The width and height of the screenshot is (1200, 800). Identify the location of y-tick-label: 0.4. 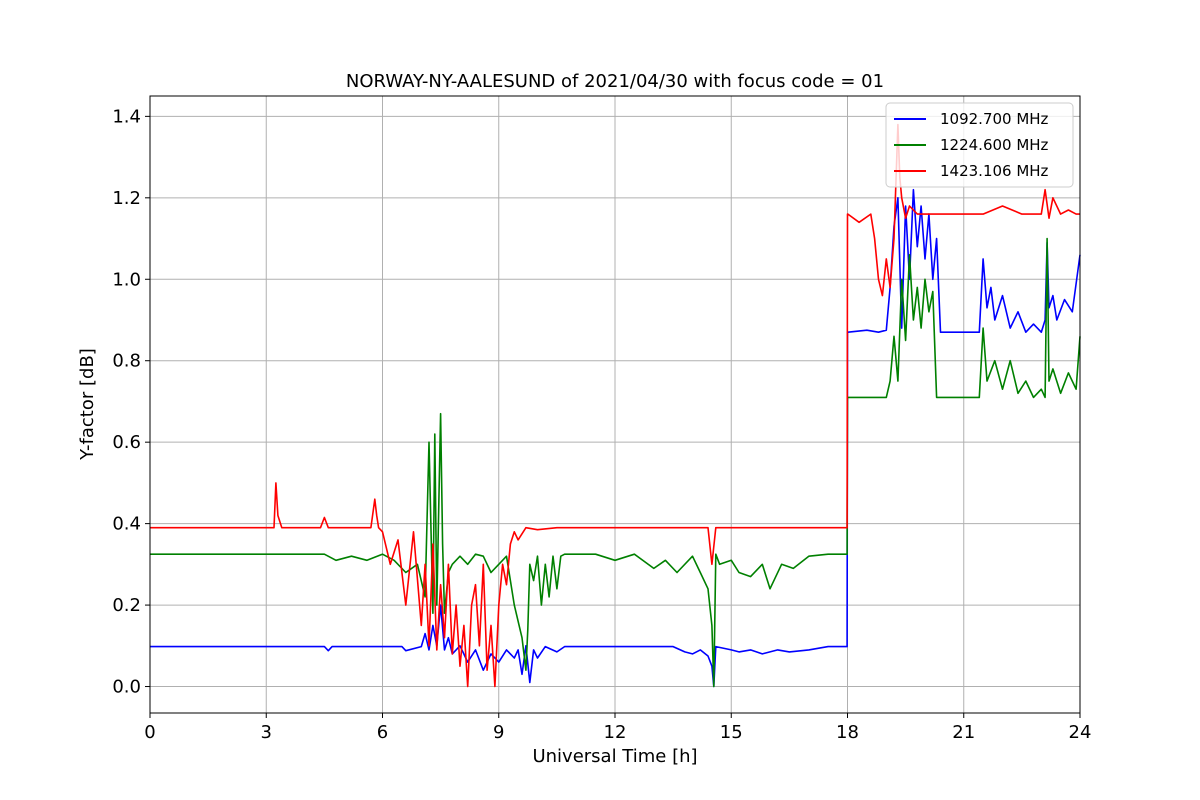
(126, 524).